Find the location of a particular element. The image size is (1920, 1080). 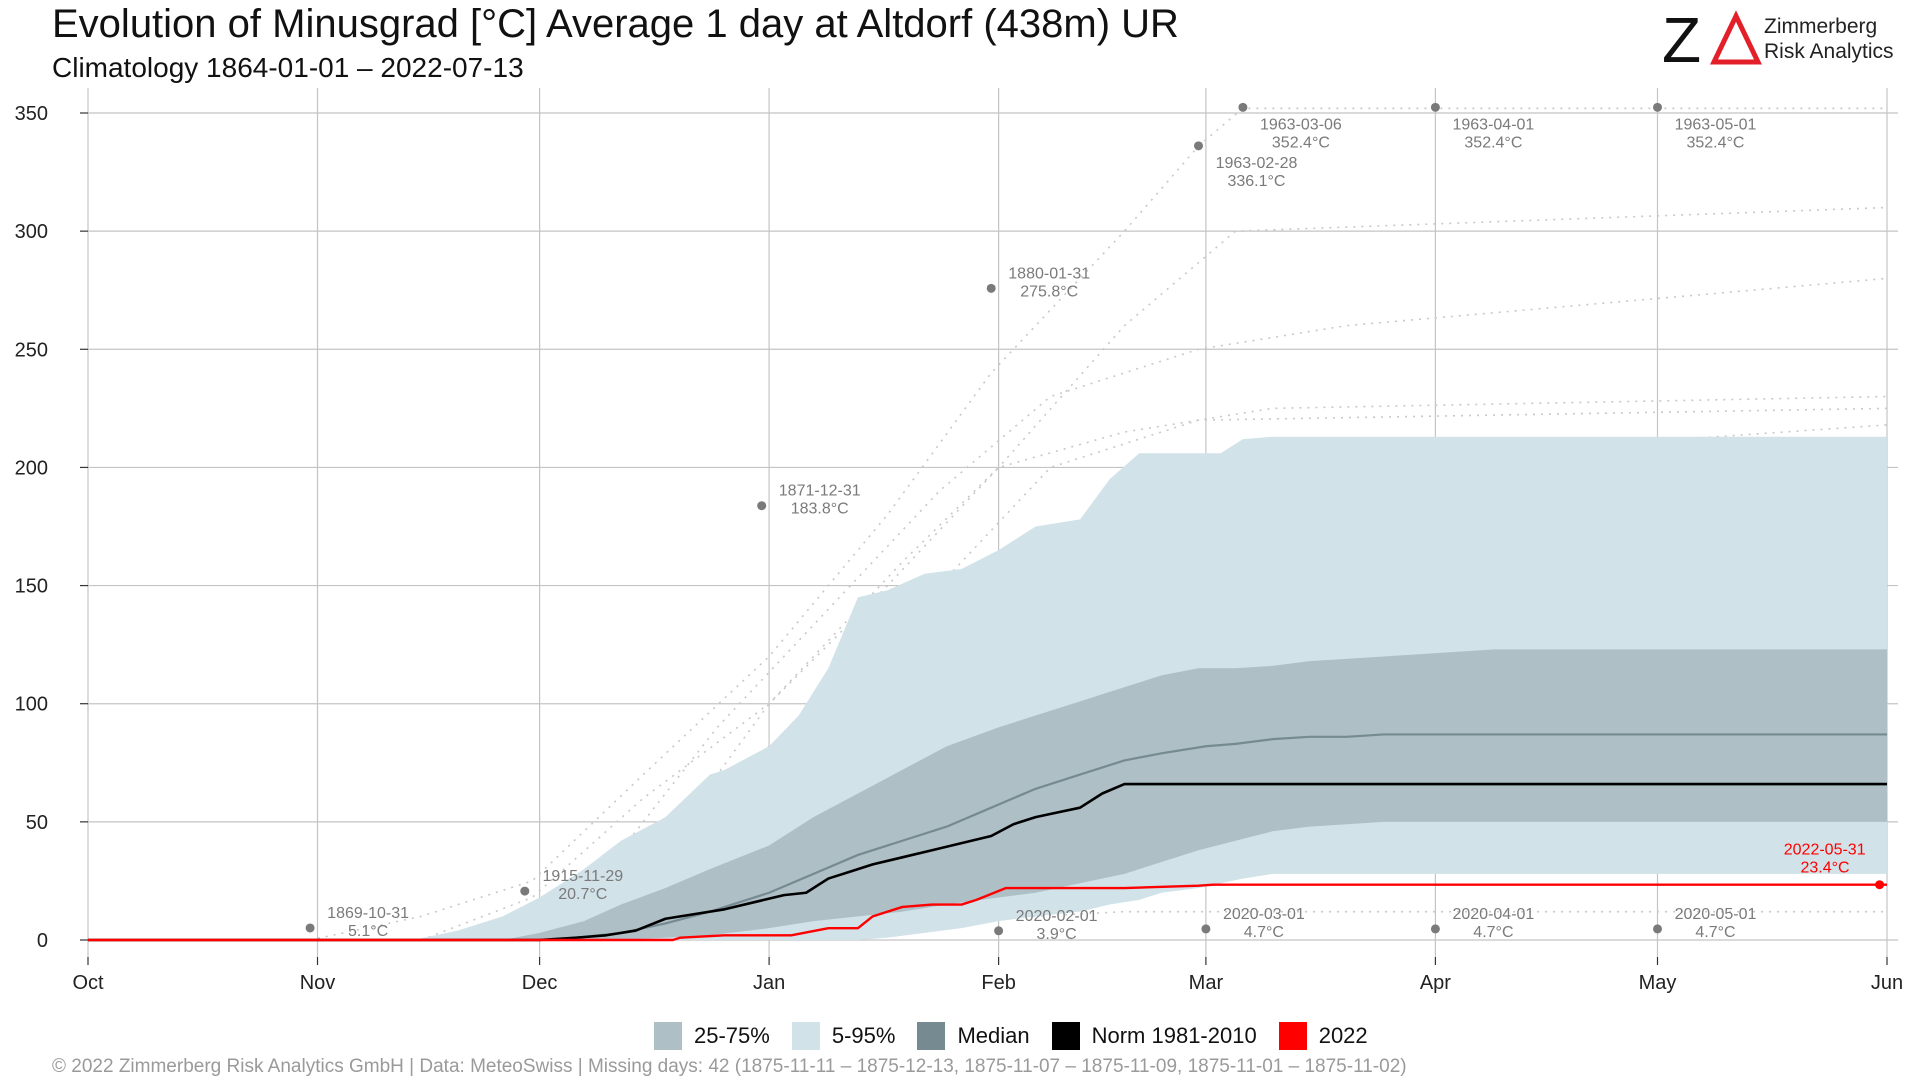

logo-z-glyph: Z is located at coordinates (1681, 39).